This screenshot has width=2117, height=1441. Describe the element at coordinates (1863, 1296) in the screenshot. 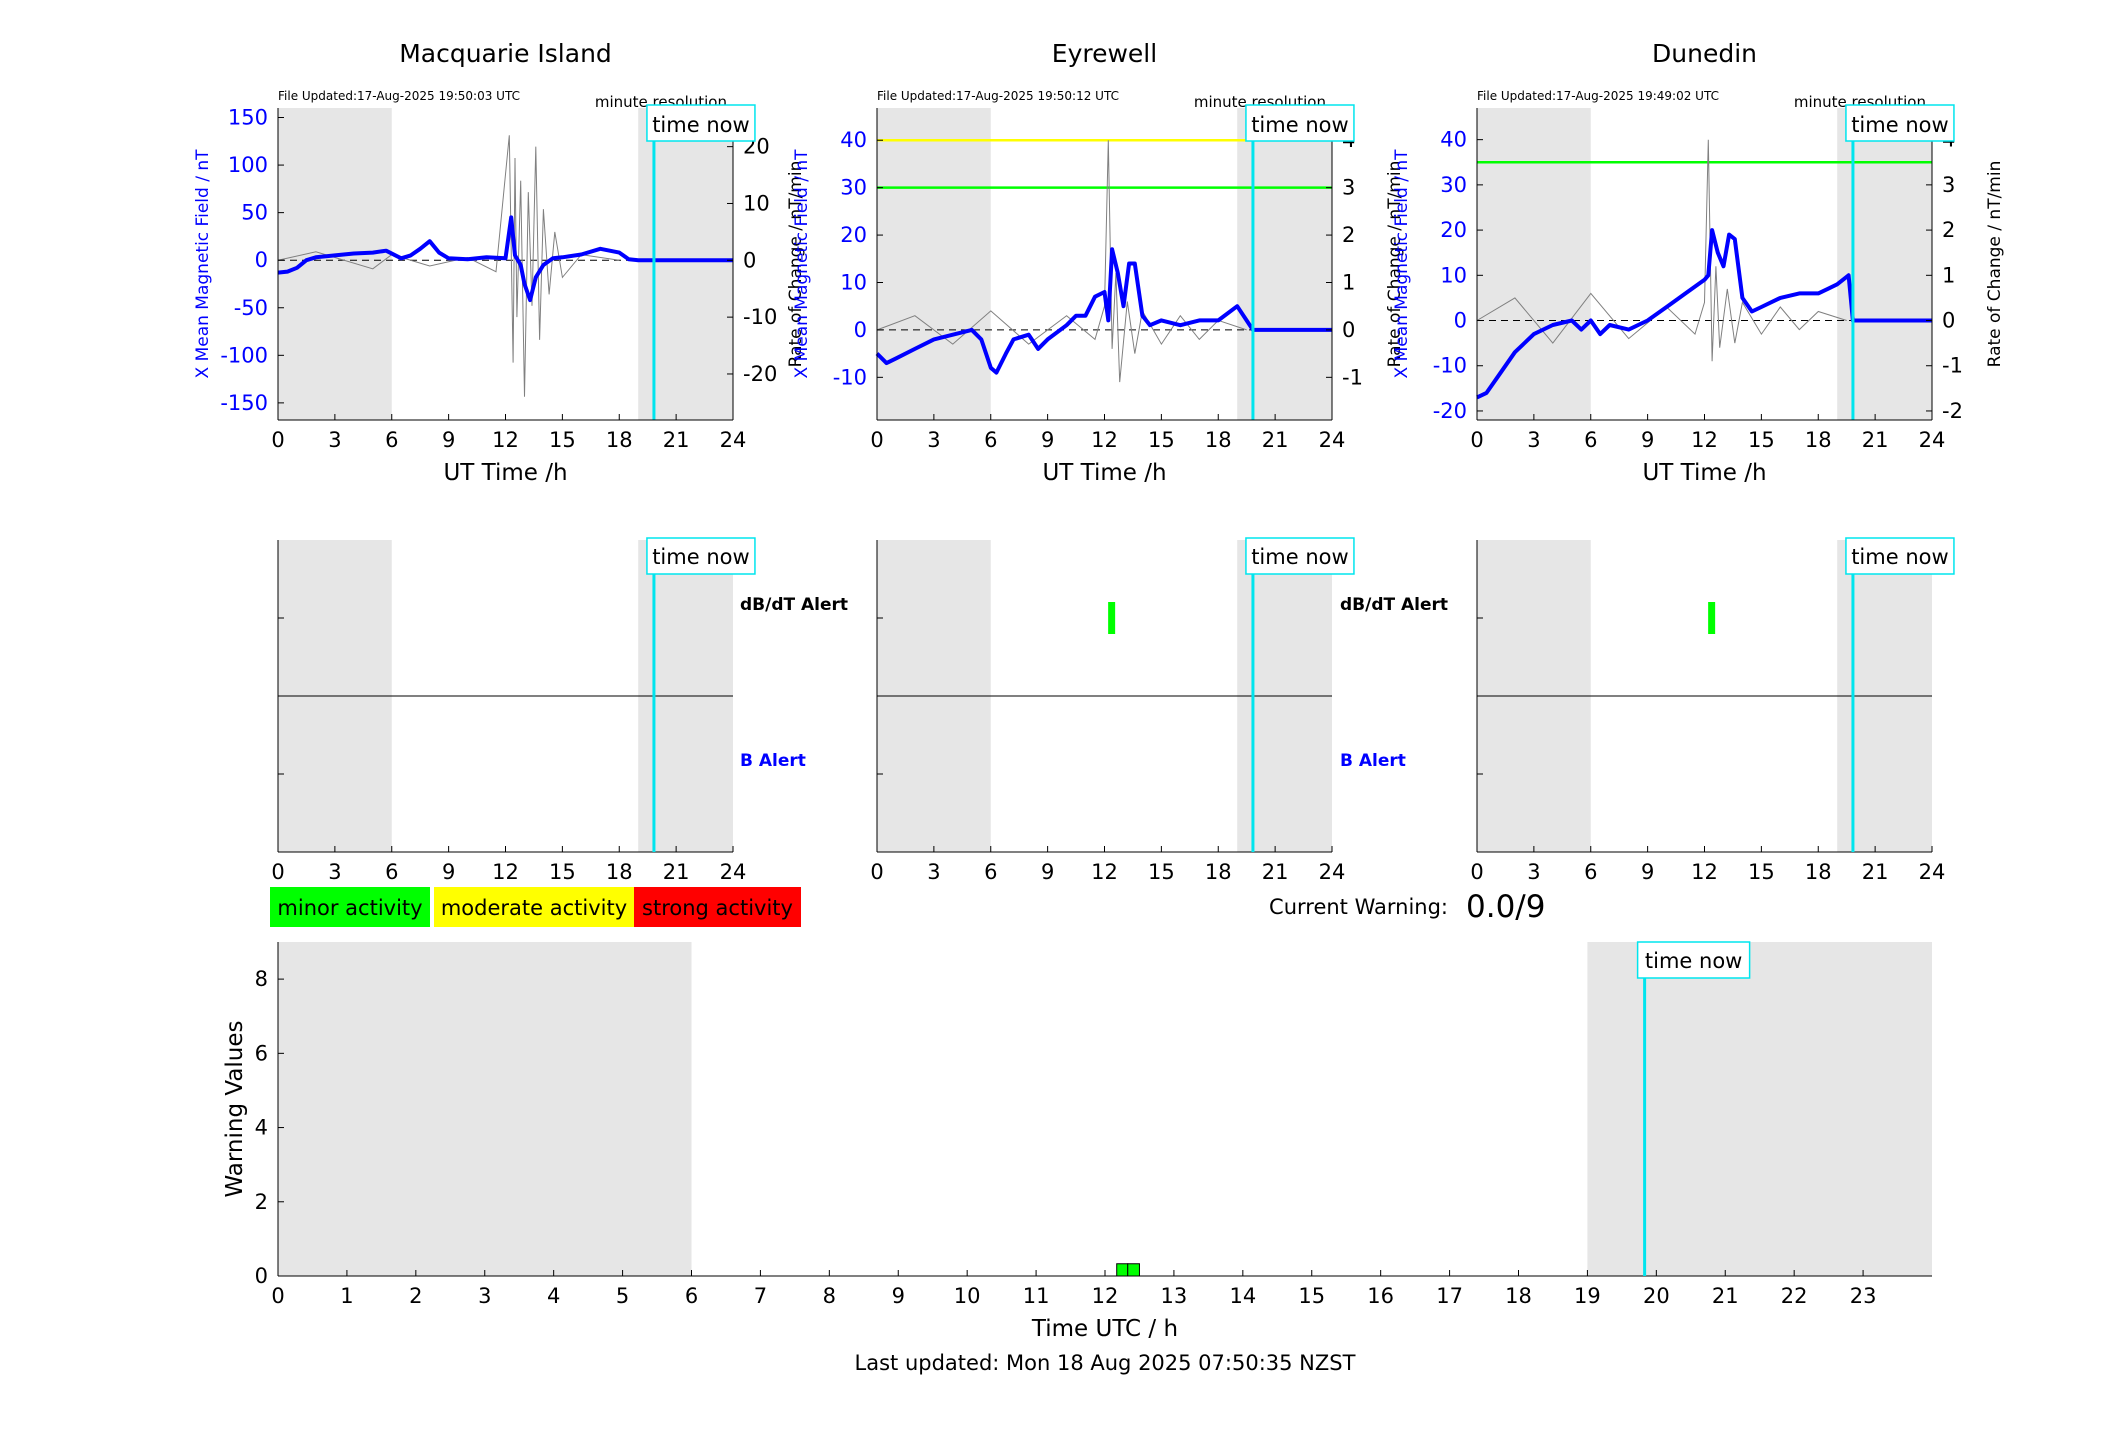

I see `x-tick-label: 23` at that location.